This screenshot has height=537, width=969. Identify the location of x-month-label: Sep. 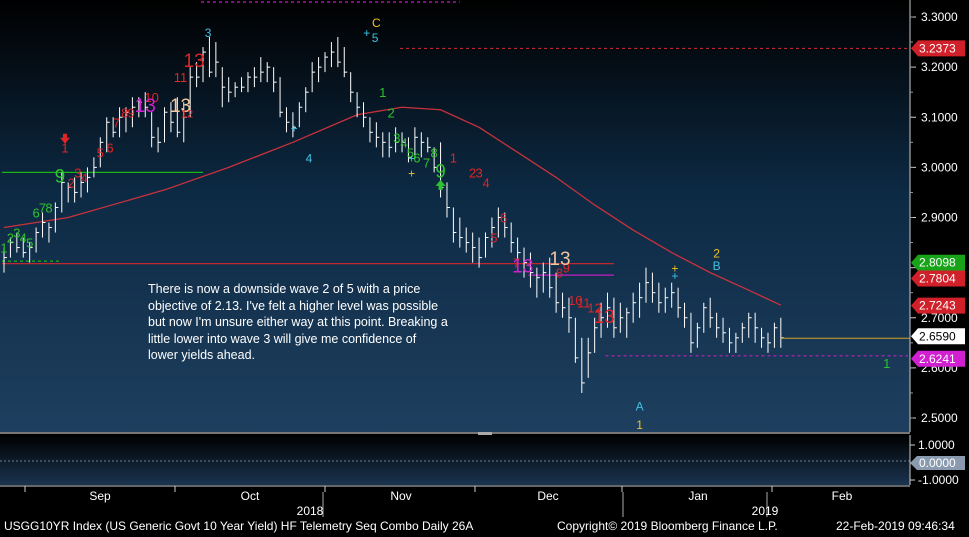
(100, 496).